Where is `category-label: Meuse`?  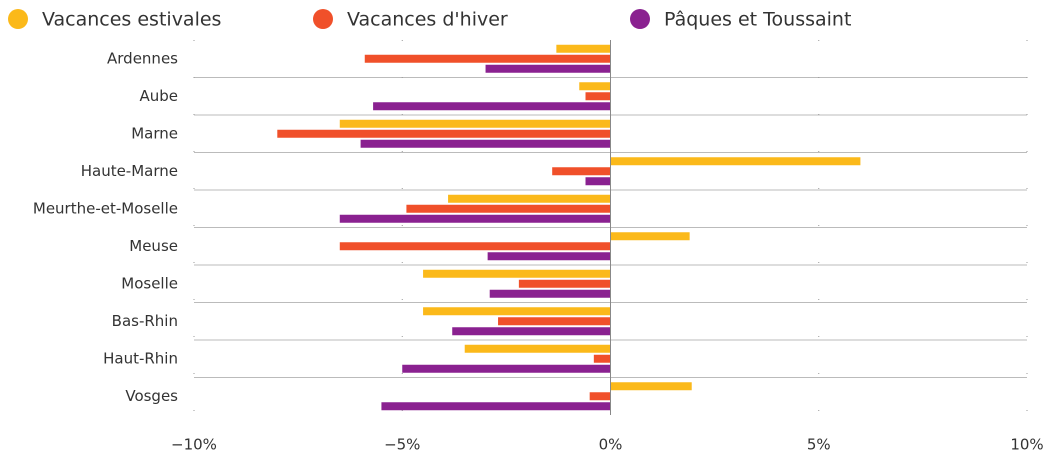 category-label: Meuse is located at coordinates (153, 246).